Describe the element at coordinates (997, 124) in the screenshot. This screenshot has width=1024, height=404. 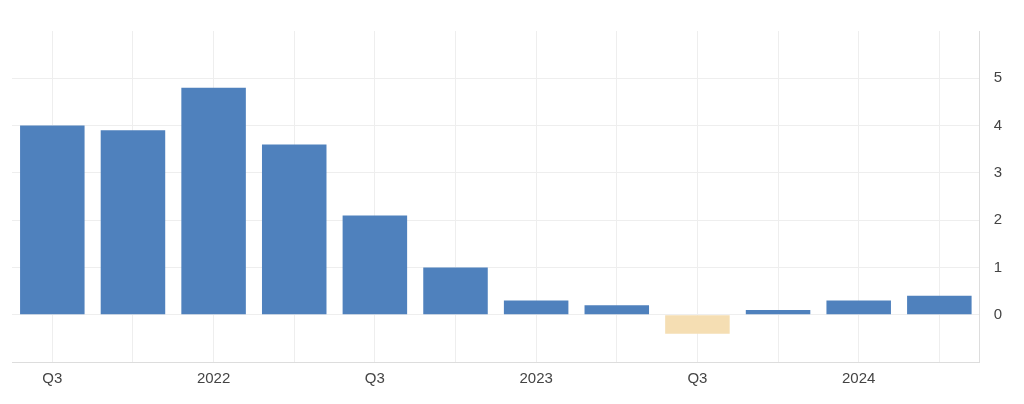
I see `y-tick-label: 4` at that location.